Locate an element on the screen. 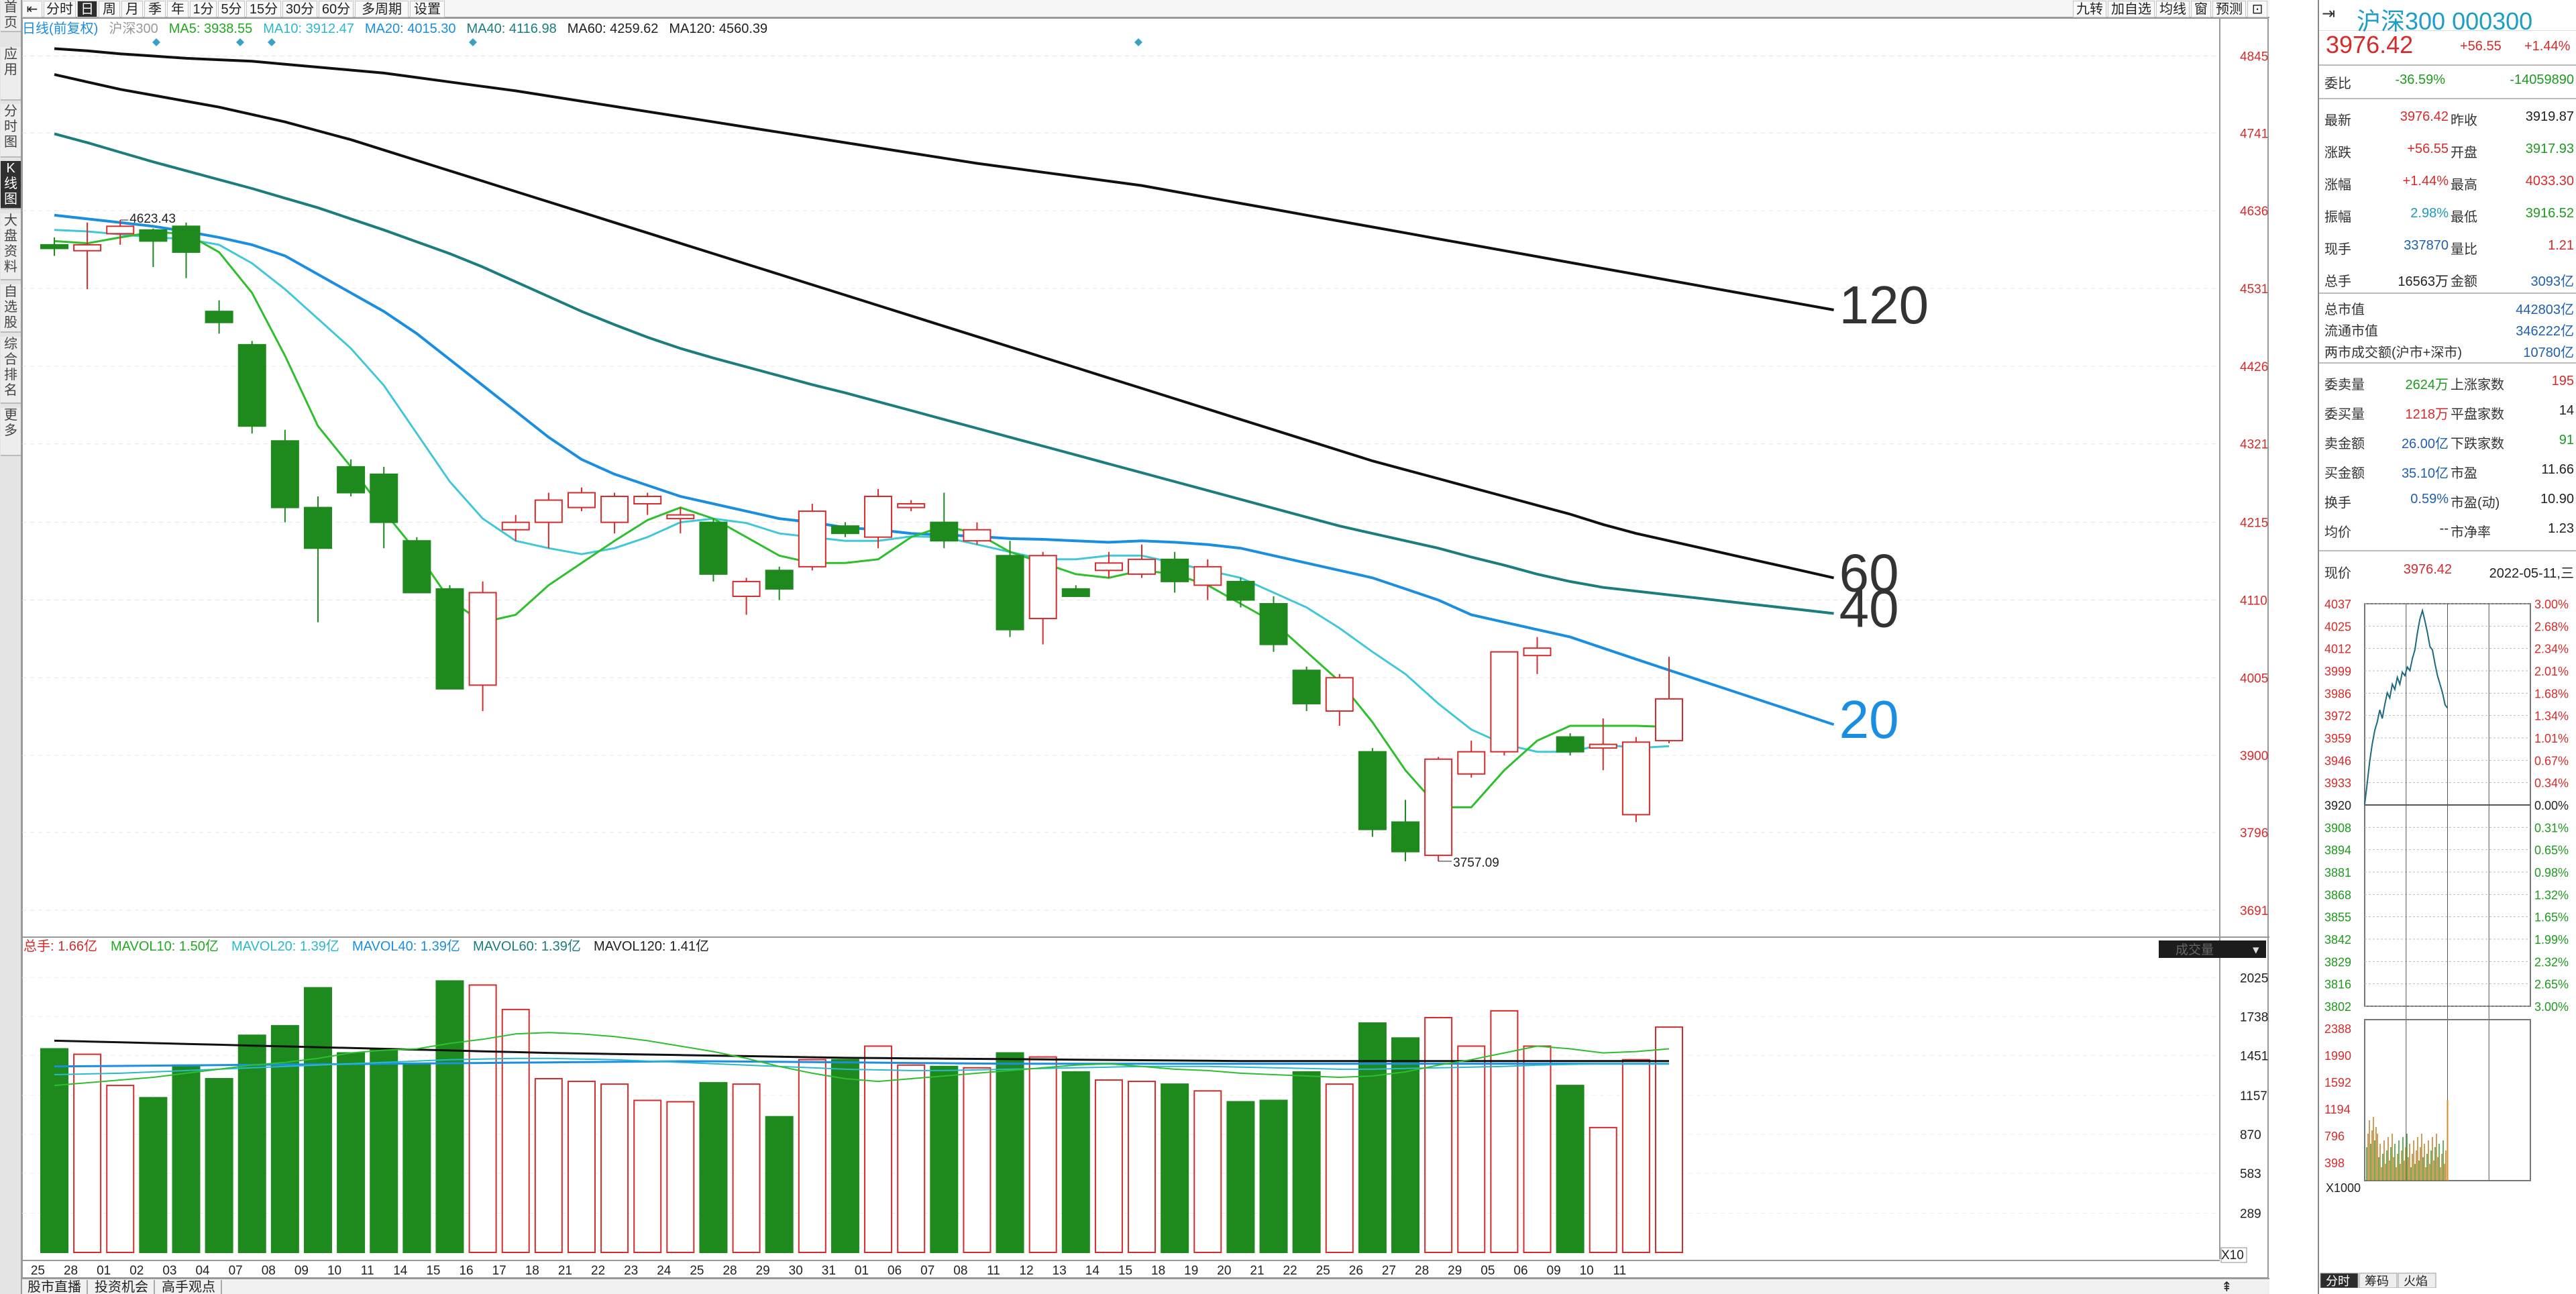 The image size is (2576, 1294). tab-opportunity: 投资机会 is located at coordinates (122, 1287).